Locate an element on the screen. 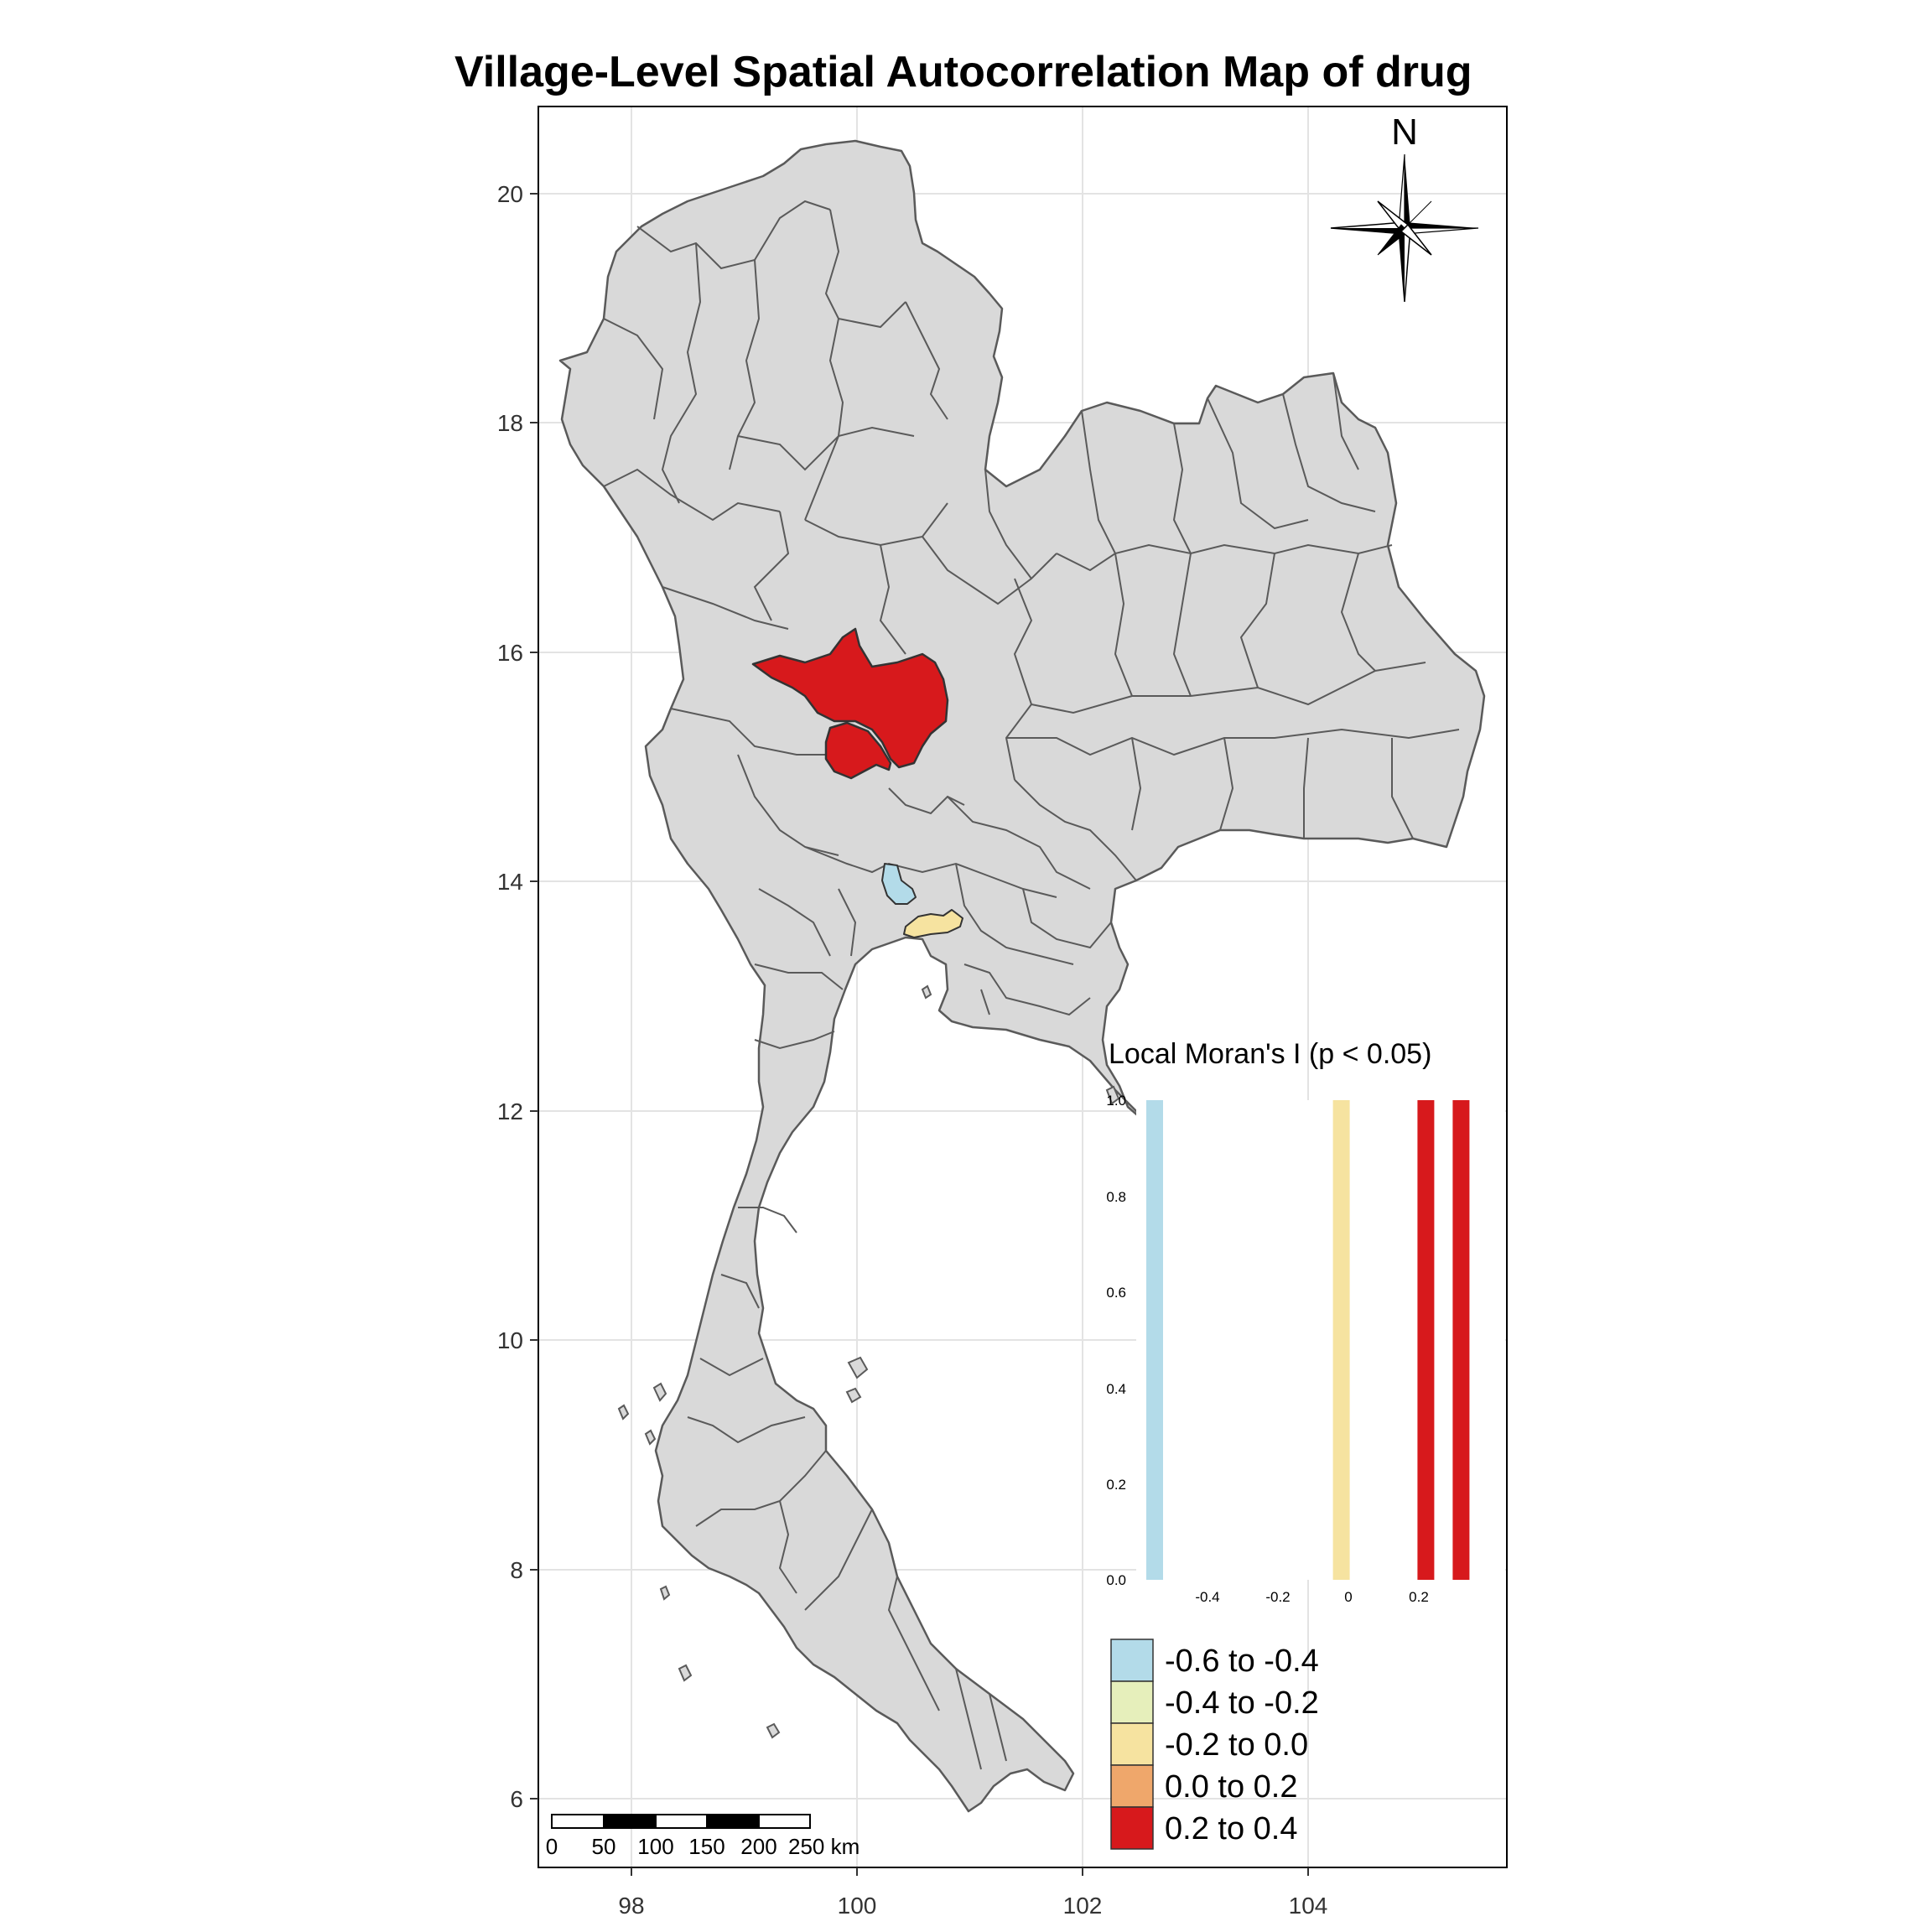 This screenshot has height=1932, width=1932. histogram-bars is located at coordinates (1308, 1340).